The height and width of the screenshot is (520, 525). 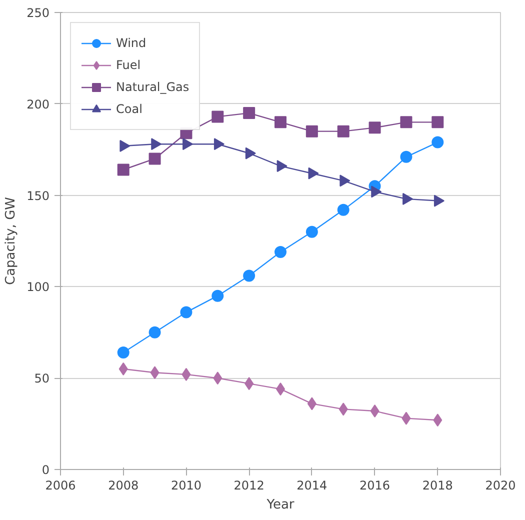 What do you see at coordinates (123, 485) in the screenshot?
I see `x-tick-label: 2008` at bounding box center [123, 485].